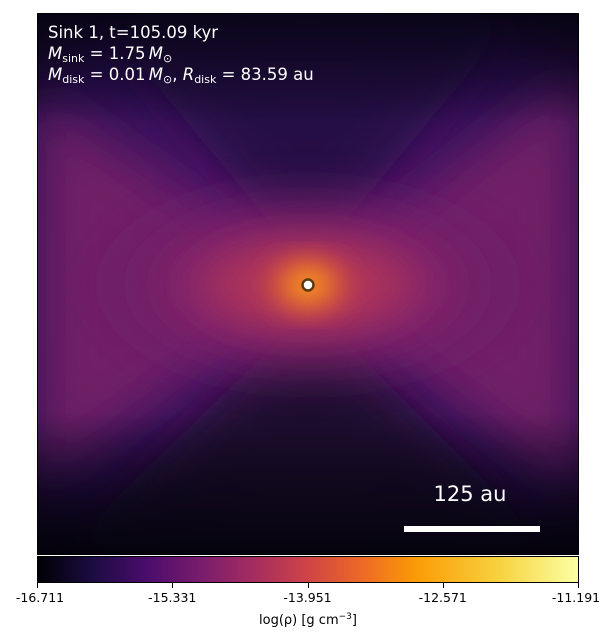 The width and height of the screenshot is (616, 644). I want to click on colorbar-tick-label: -11.191, so click(576, 597).